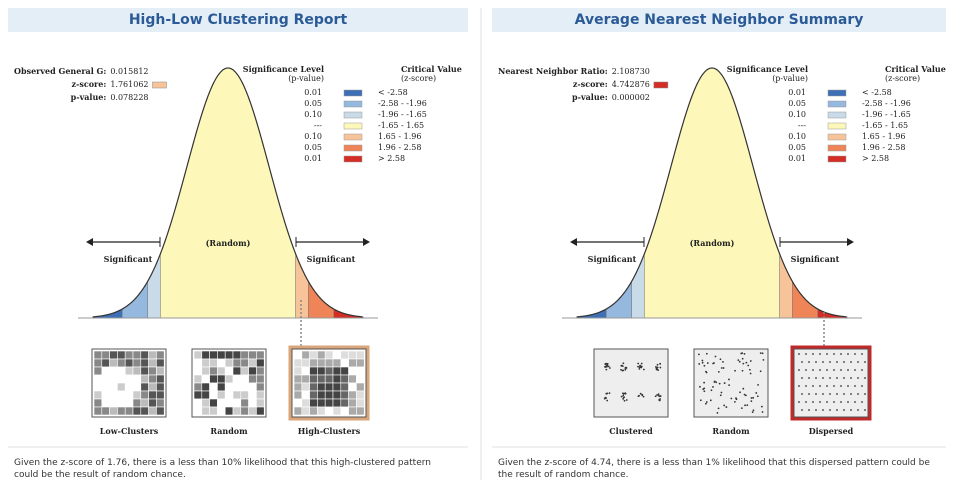 Image resolution: width=954 pixels, height=480 pixels. Describe the element at coordinates (731, 431) in the screenshot. I see `pattern-label: Random` at that location.